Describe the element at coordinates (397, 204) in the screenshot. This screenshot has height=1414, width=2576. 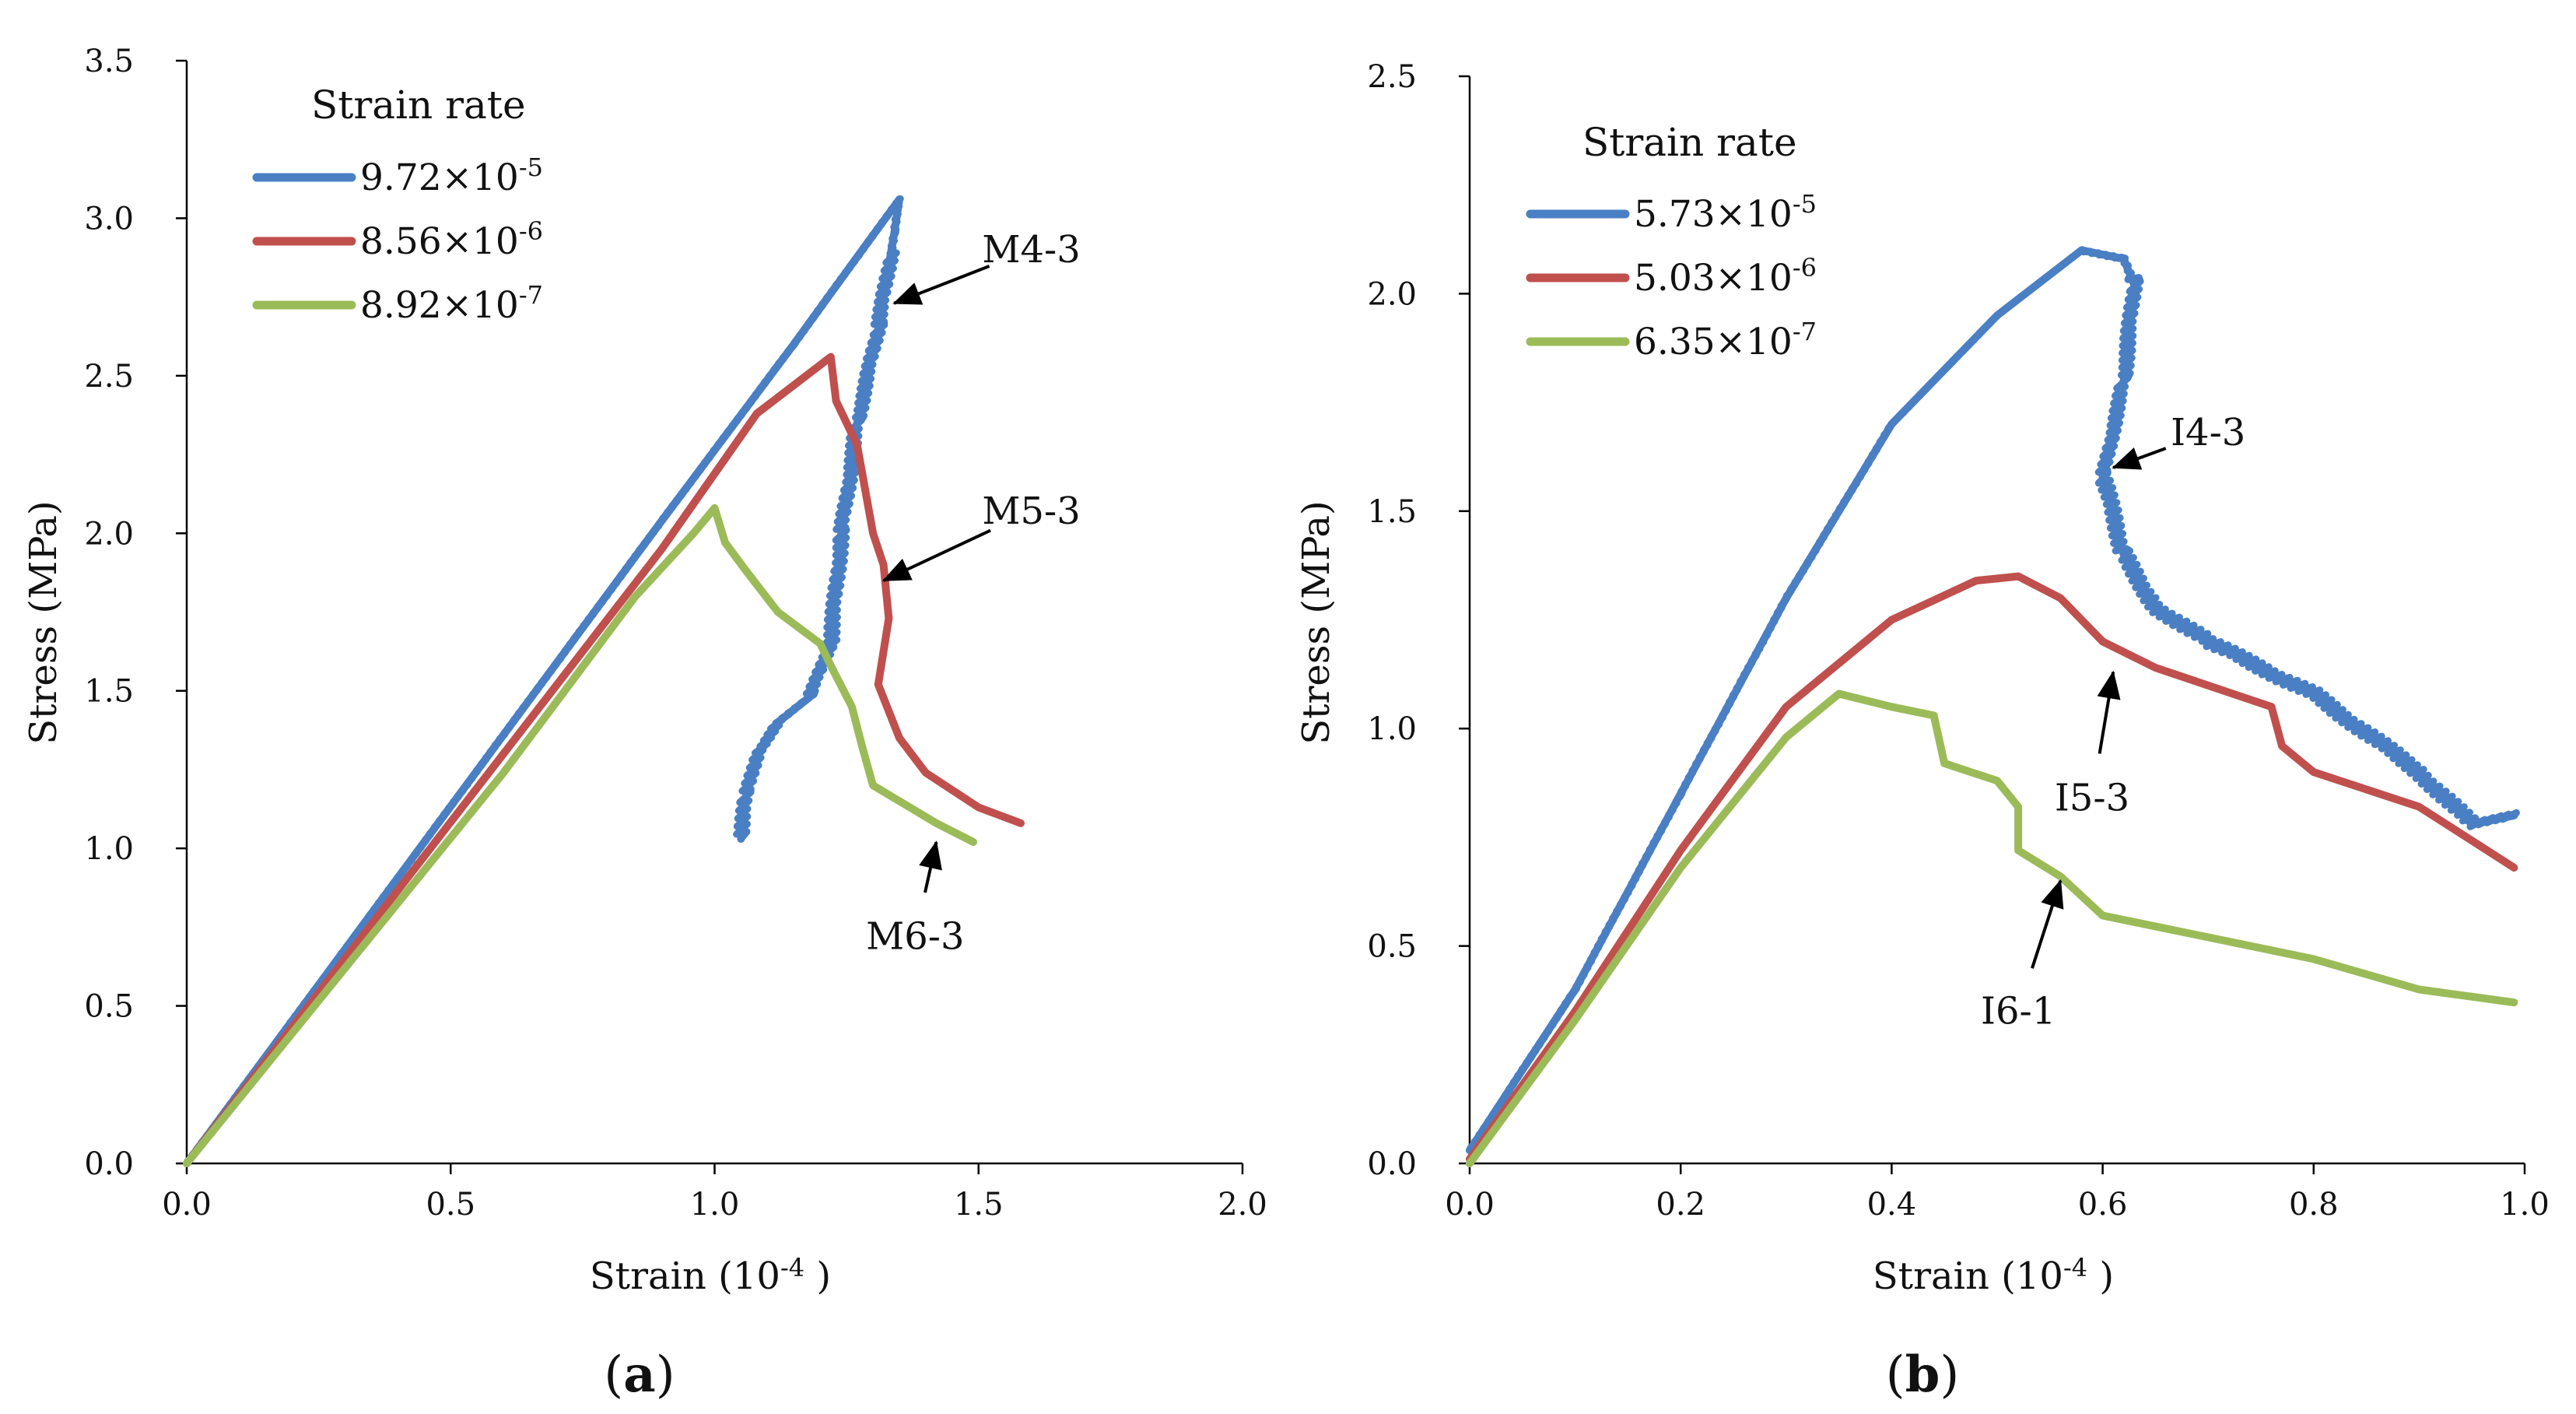
I see `panel-a-legend: 9.72×10⁻⁵ 8.56×10⁻⁶ 8.92×10⁻⁷ Strain rate` at that location.